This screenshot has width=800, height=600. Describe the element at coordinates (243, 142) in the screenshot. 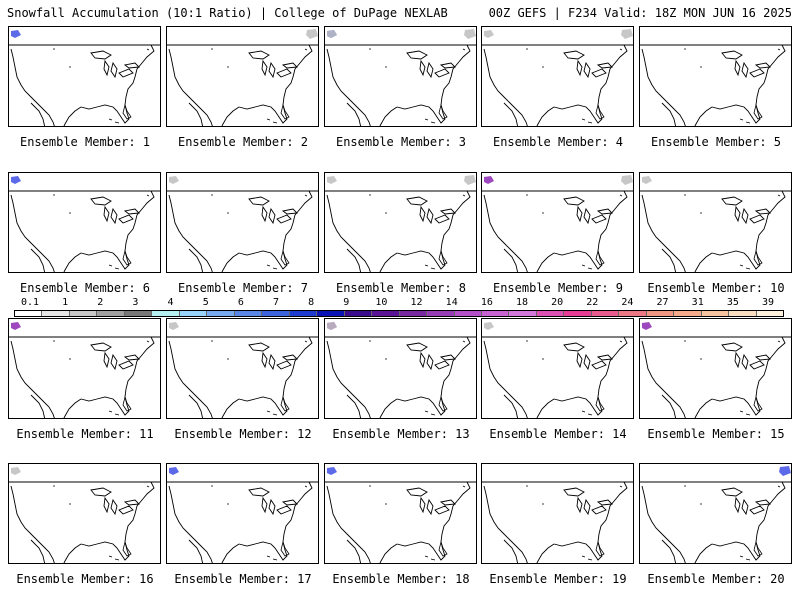

I see `ensemble-member-label: Ensemble Member: 2` at that location.